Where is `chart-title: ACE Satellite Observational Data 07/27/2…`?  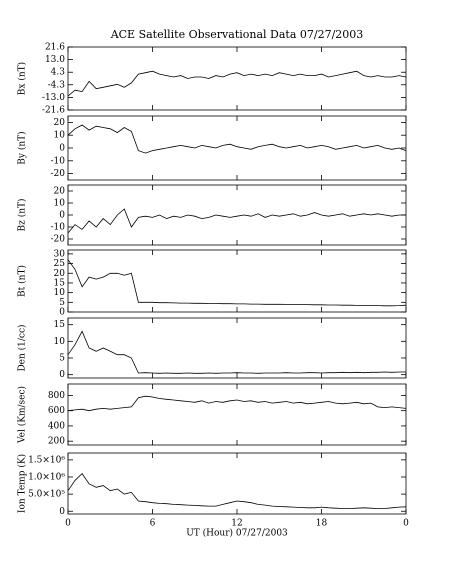
chart-title: ACE Satellite Observational Data 07/27/2… is located at coordinates (237, 34).